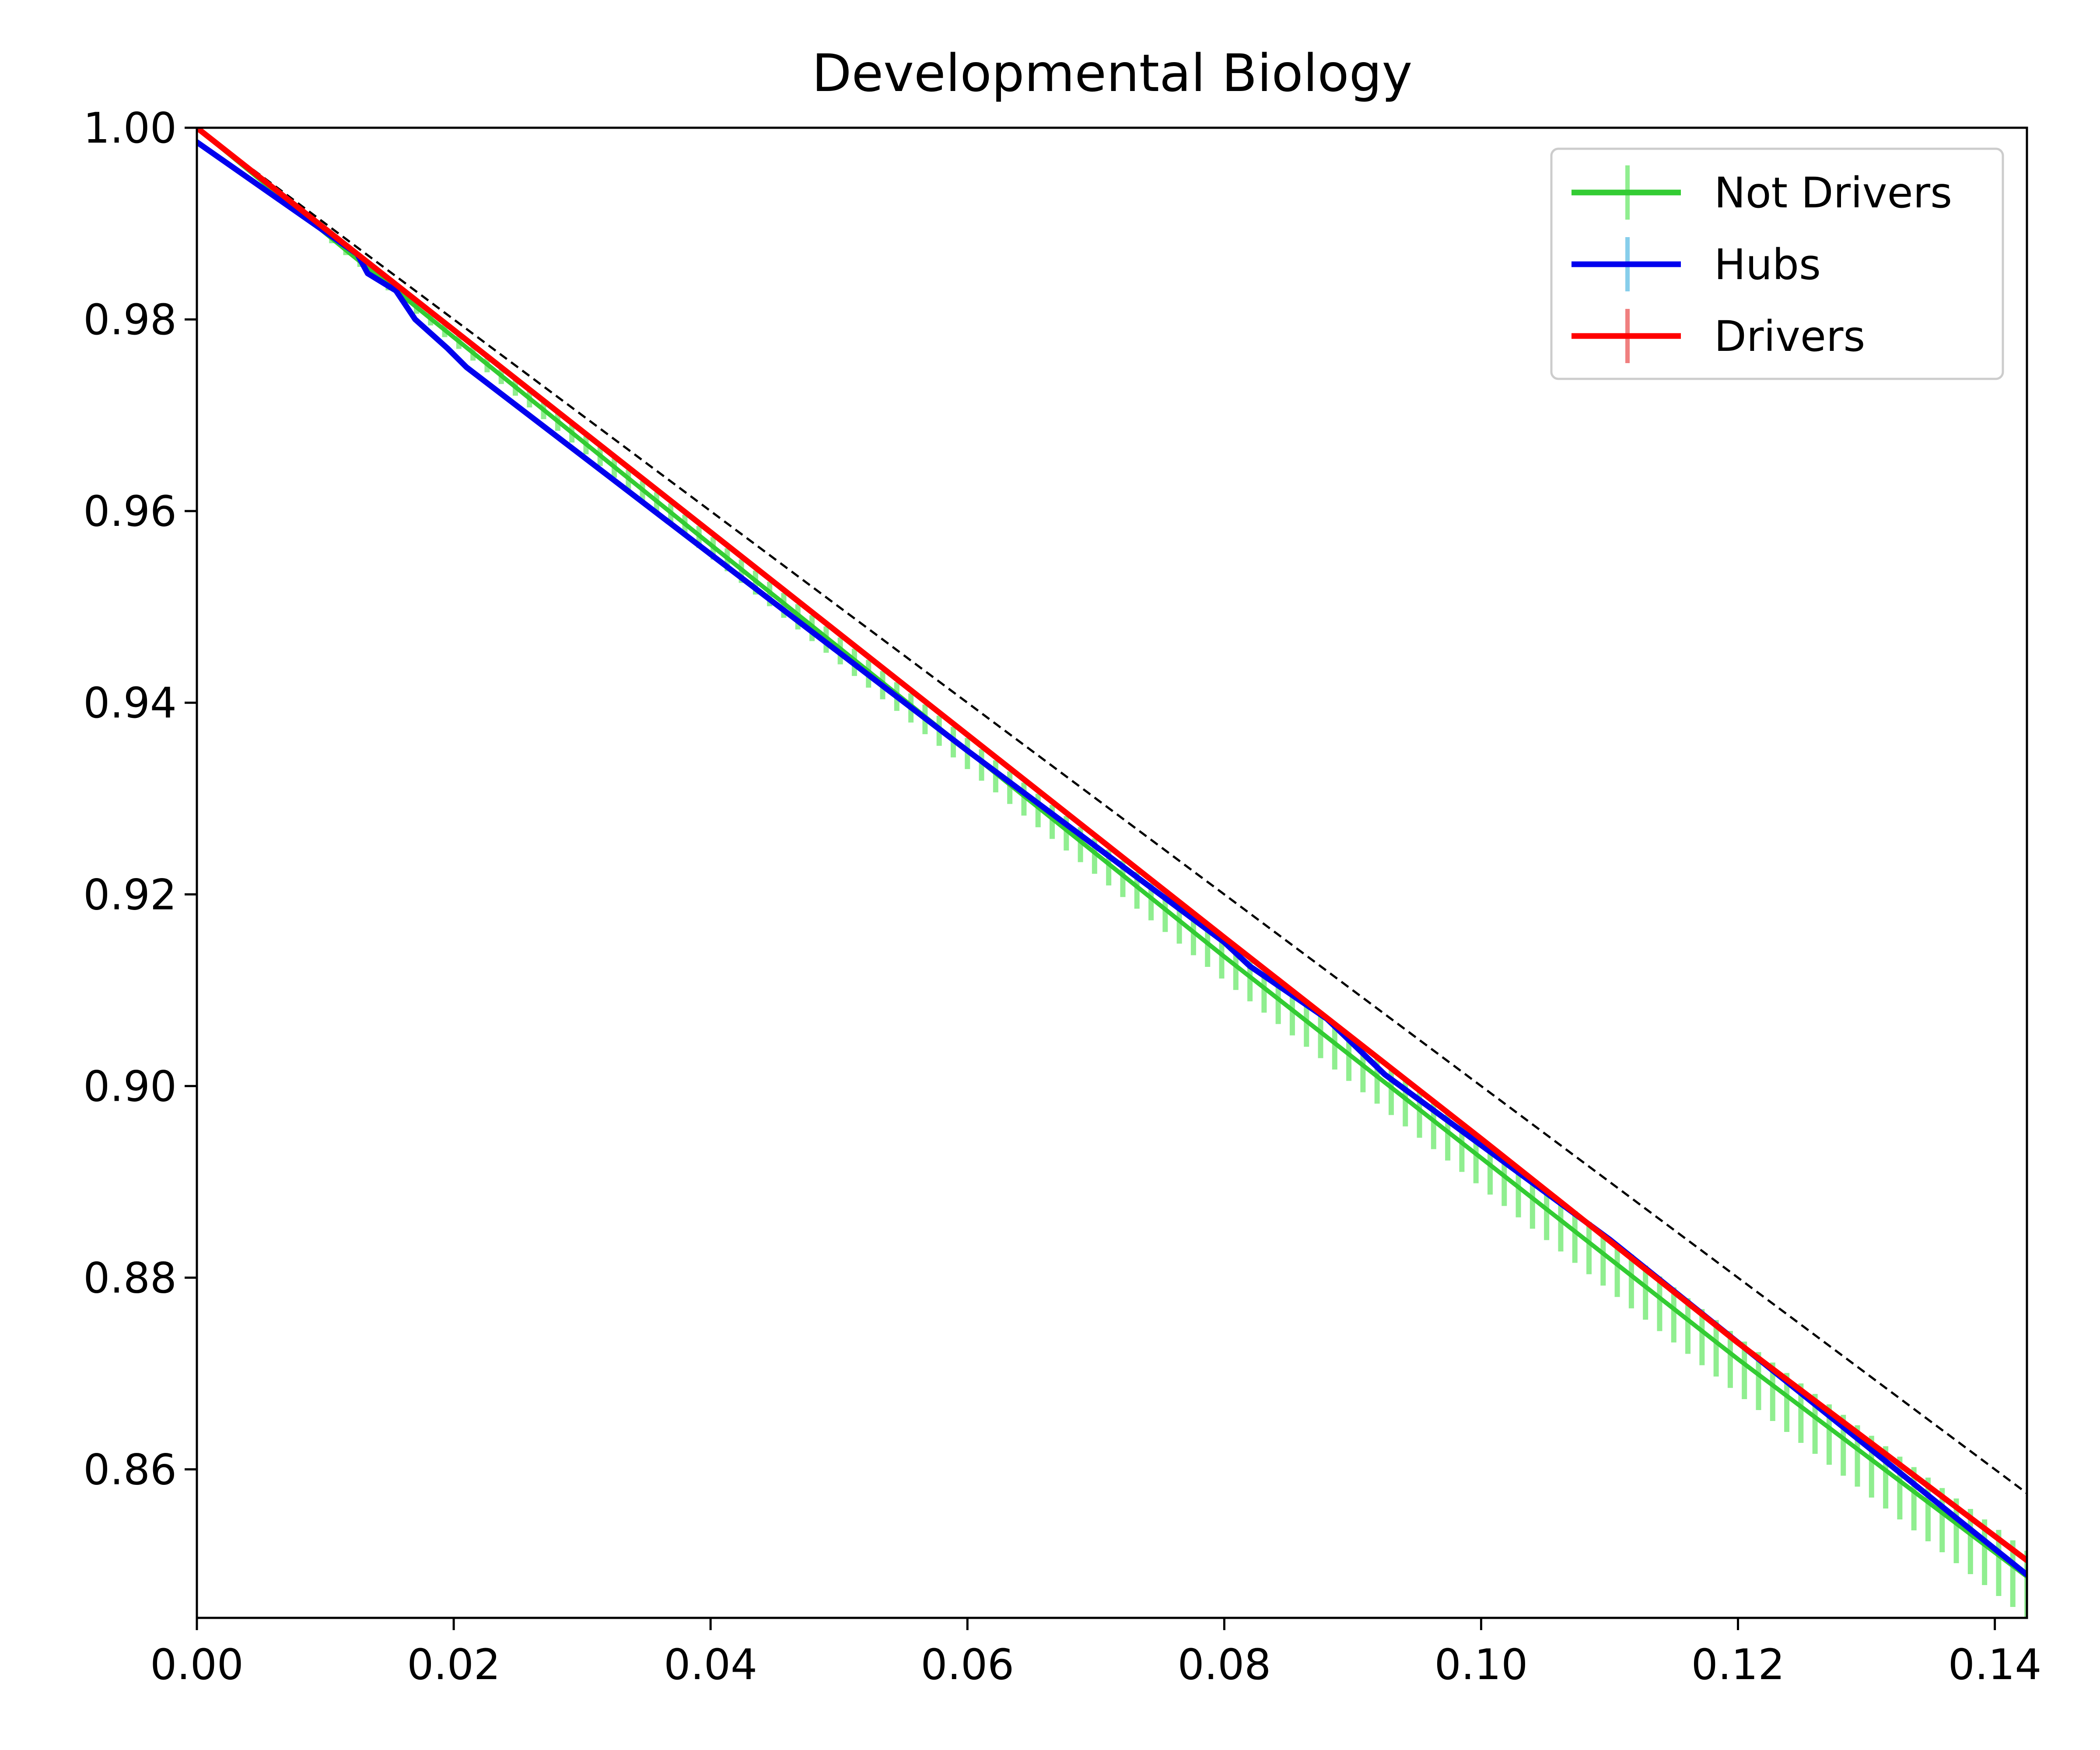  What do you see at coordinates (1112, 73) in the screenshot?
I see `chart-title: Developmental Biology` at bounding box center [1112, 73].